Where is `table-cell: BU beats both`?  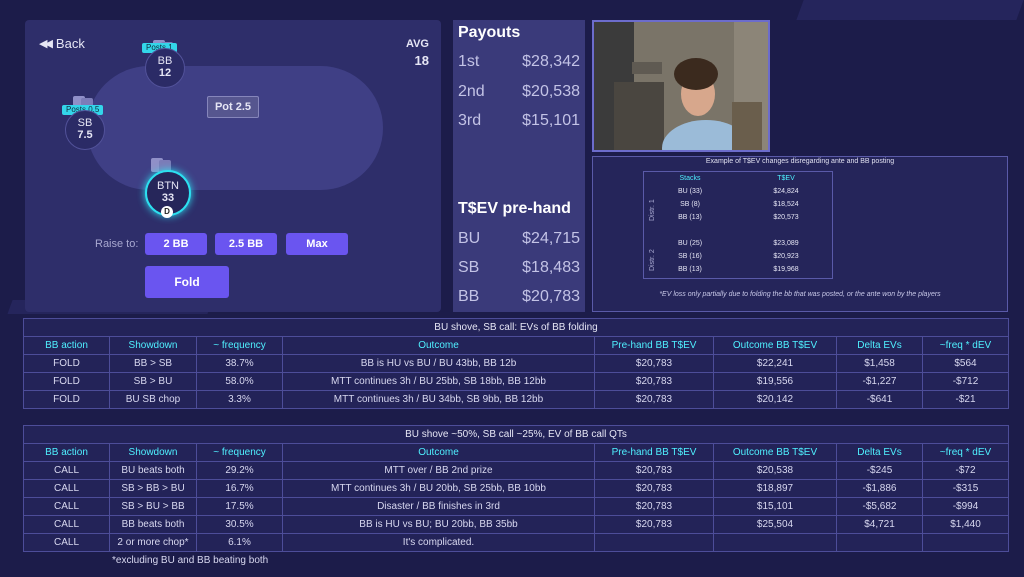
table-cell: BU beats both is located at coordinates (153, 470).